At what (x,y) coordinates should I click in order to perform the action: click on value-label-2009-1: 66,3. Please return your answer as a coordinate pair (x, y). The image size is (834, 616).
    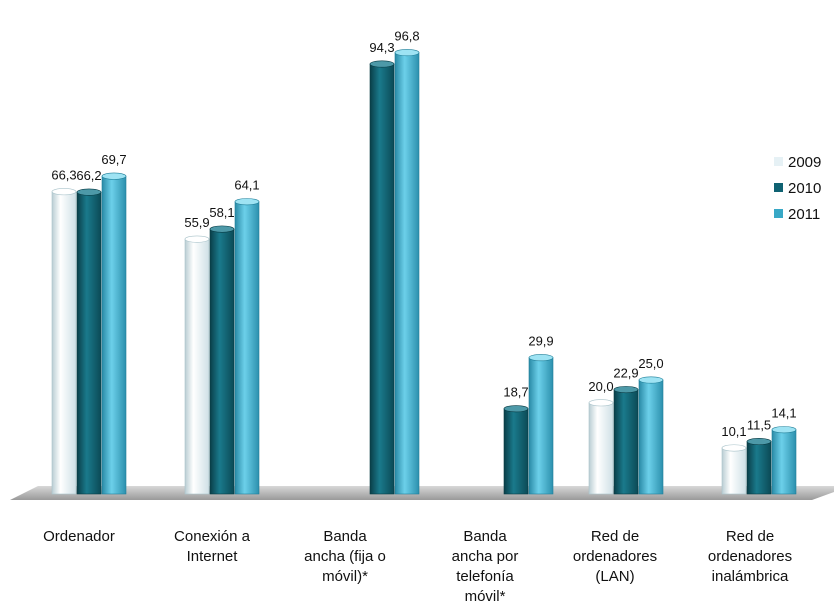
    Looking at the image, I should click on (63, 175).